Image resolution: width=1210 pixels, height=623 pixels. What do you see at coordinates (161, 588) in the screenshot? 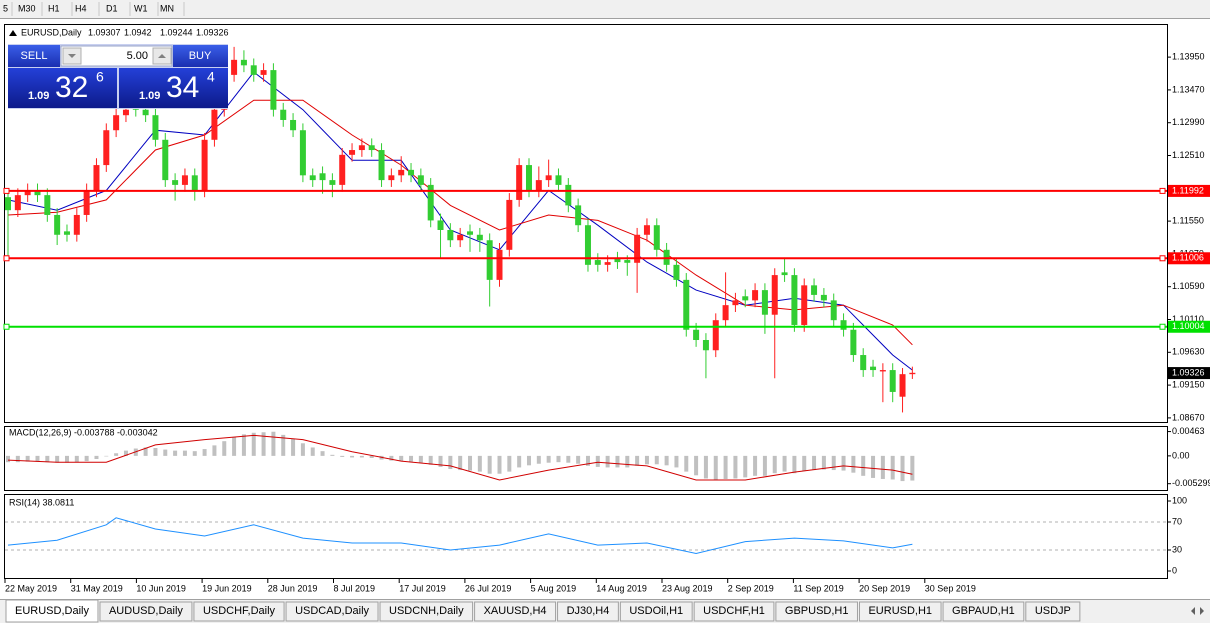
I see `x-tick-label: 10 Jun 2019` at bounding box center [161, 588].